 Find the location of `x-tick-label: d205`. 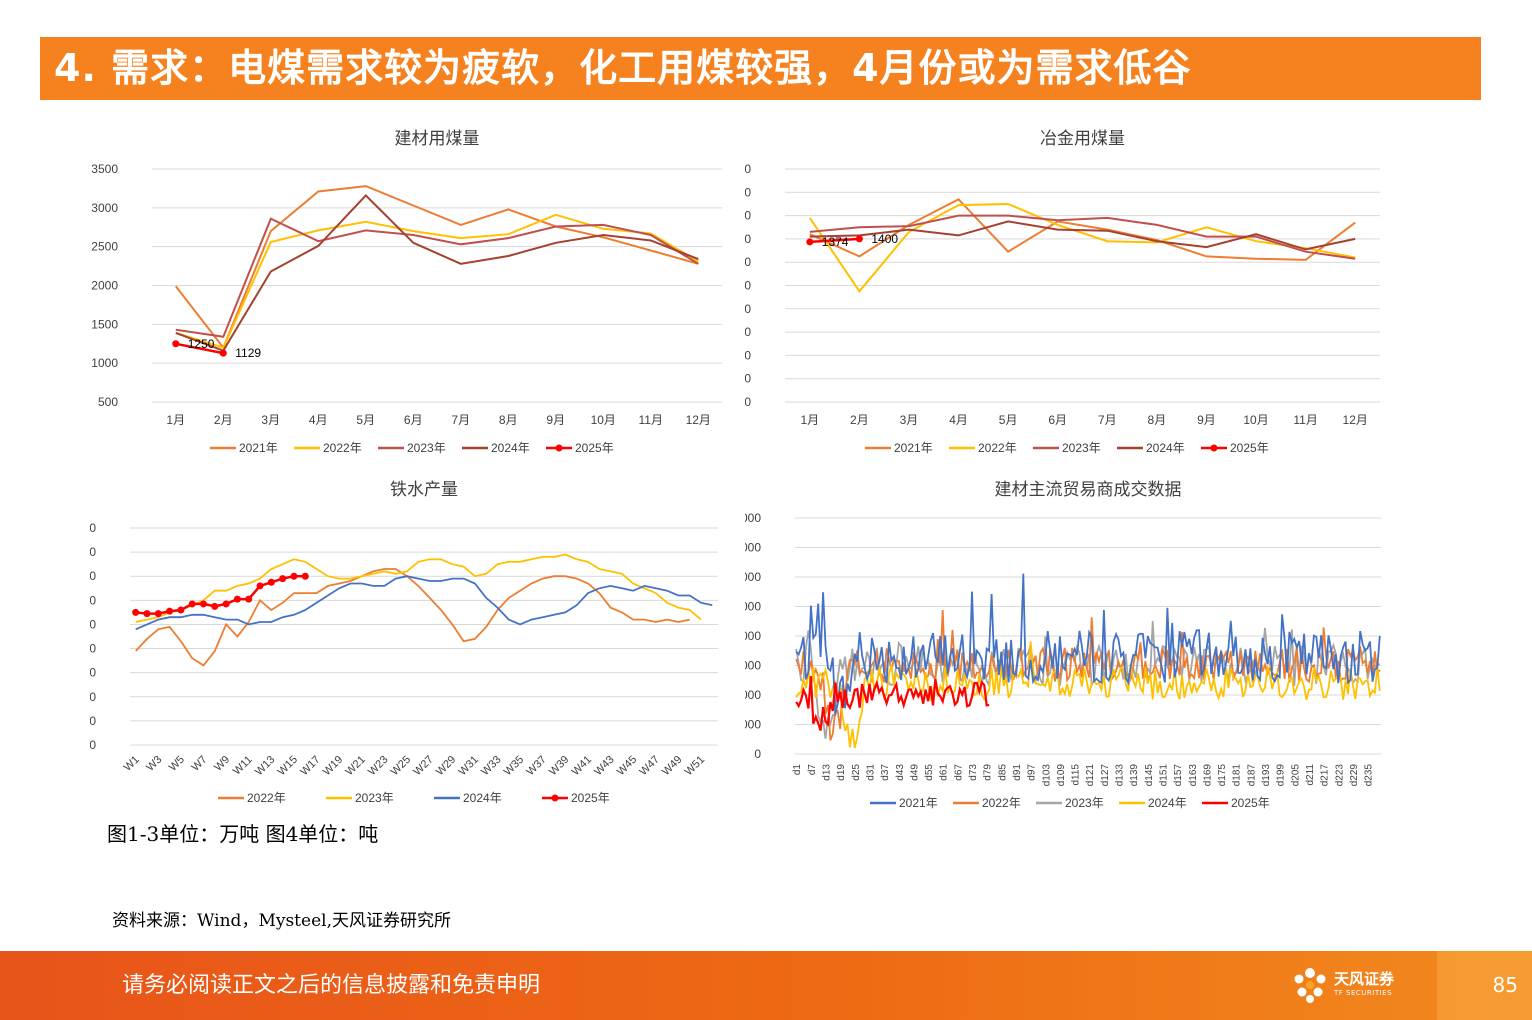

x-tick-label: d205 is located at coordinates (1295, 775).